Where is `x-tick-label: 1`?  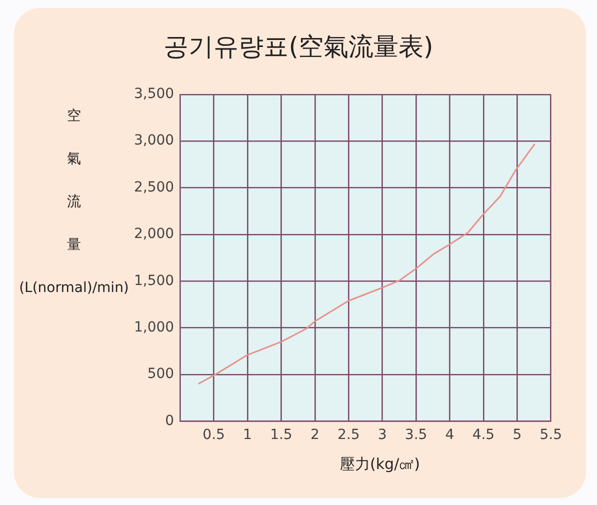
x-tick-label: 1 is located at coordinates (247, 435).